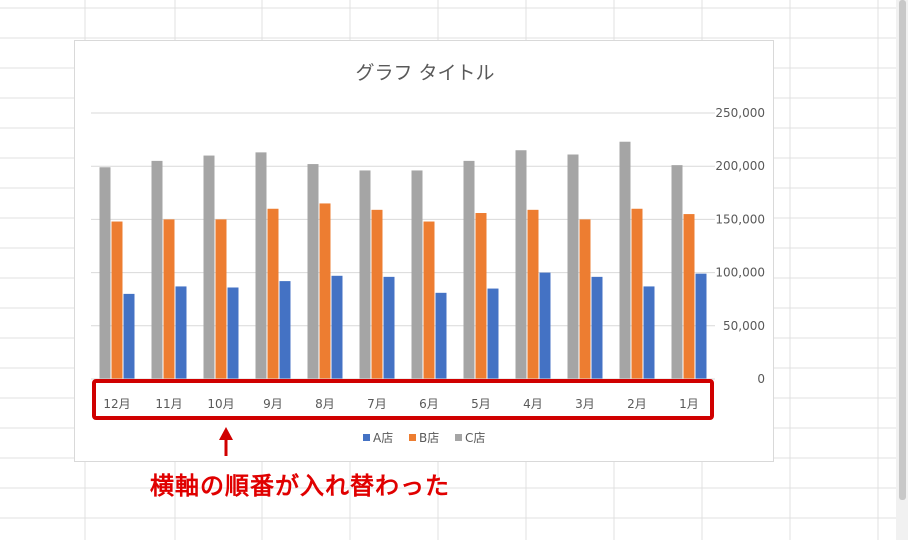  What do you see at coordinates (168, 404) in the screenshot?
I see `x-tick-label: 11月` at bounding box center [168, 404].